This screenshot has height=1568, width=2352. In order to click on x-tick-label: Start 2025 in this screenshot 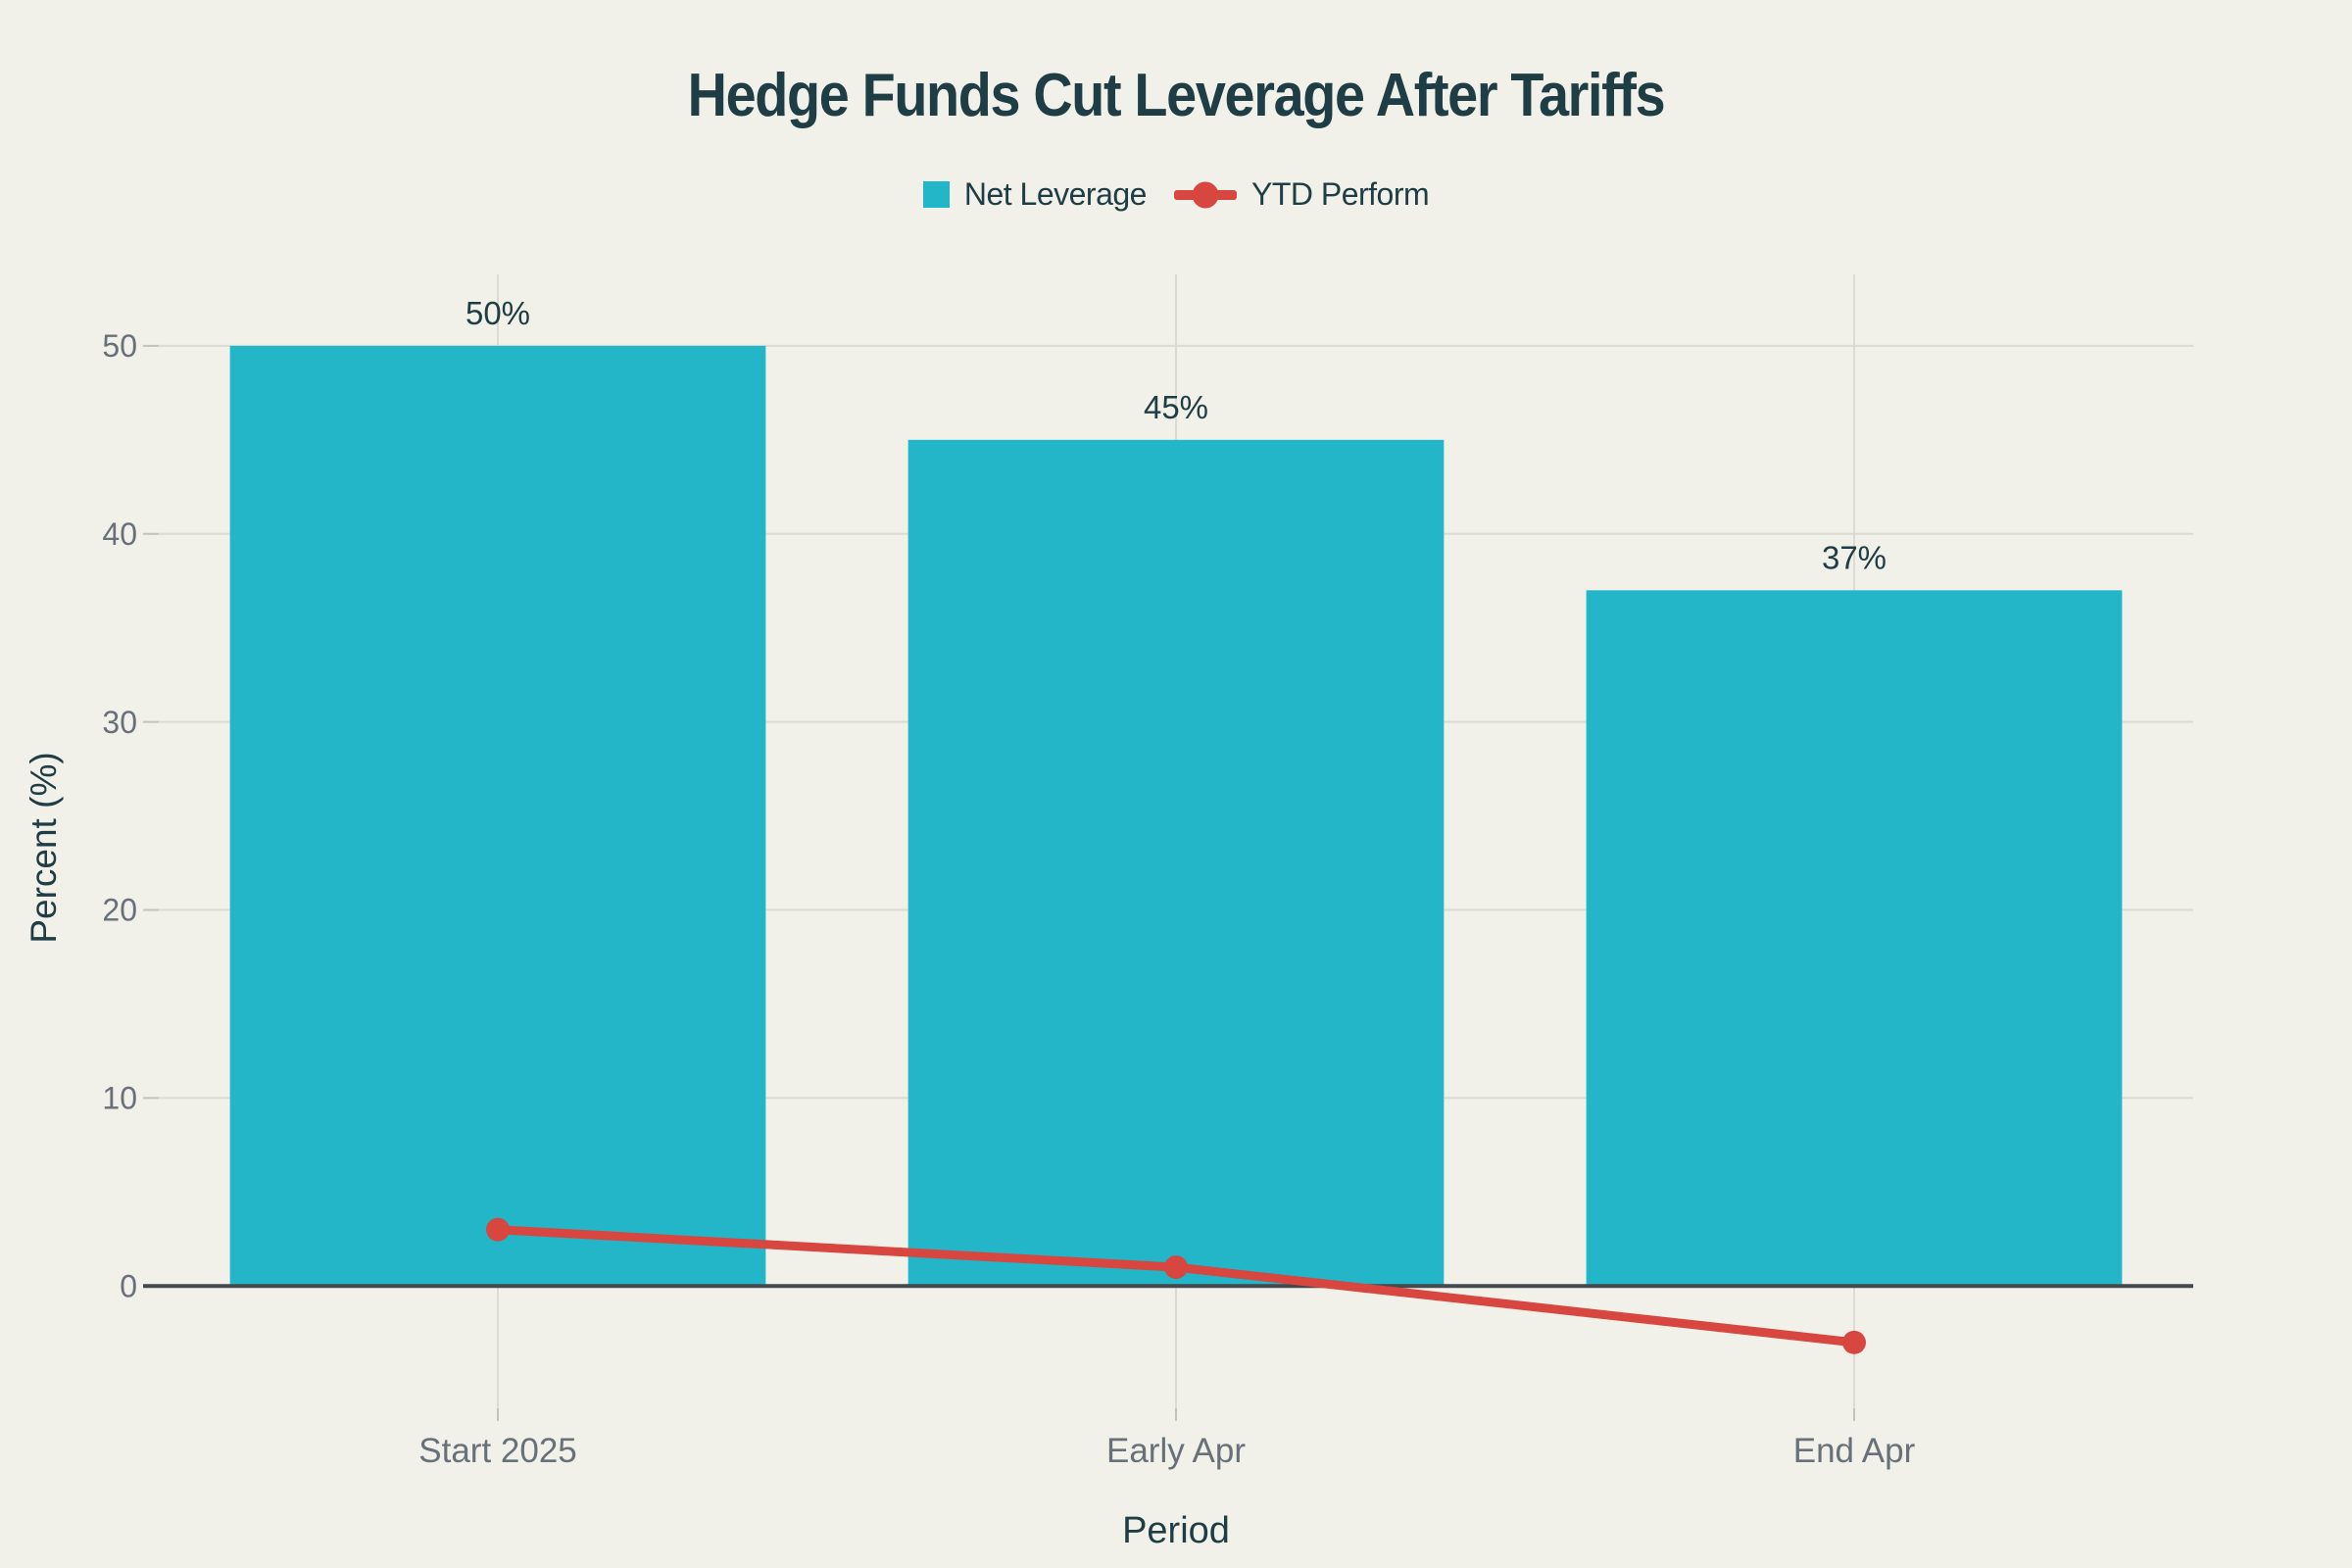, I will do `click(497, 1451)`.